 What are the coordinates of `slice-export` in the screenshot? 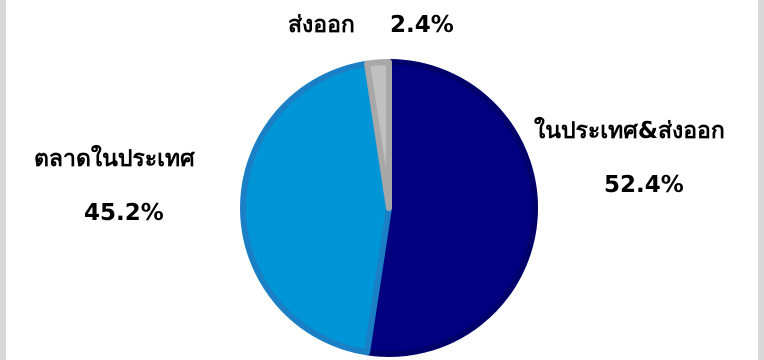 It's located at (378, 135).